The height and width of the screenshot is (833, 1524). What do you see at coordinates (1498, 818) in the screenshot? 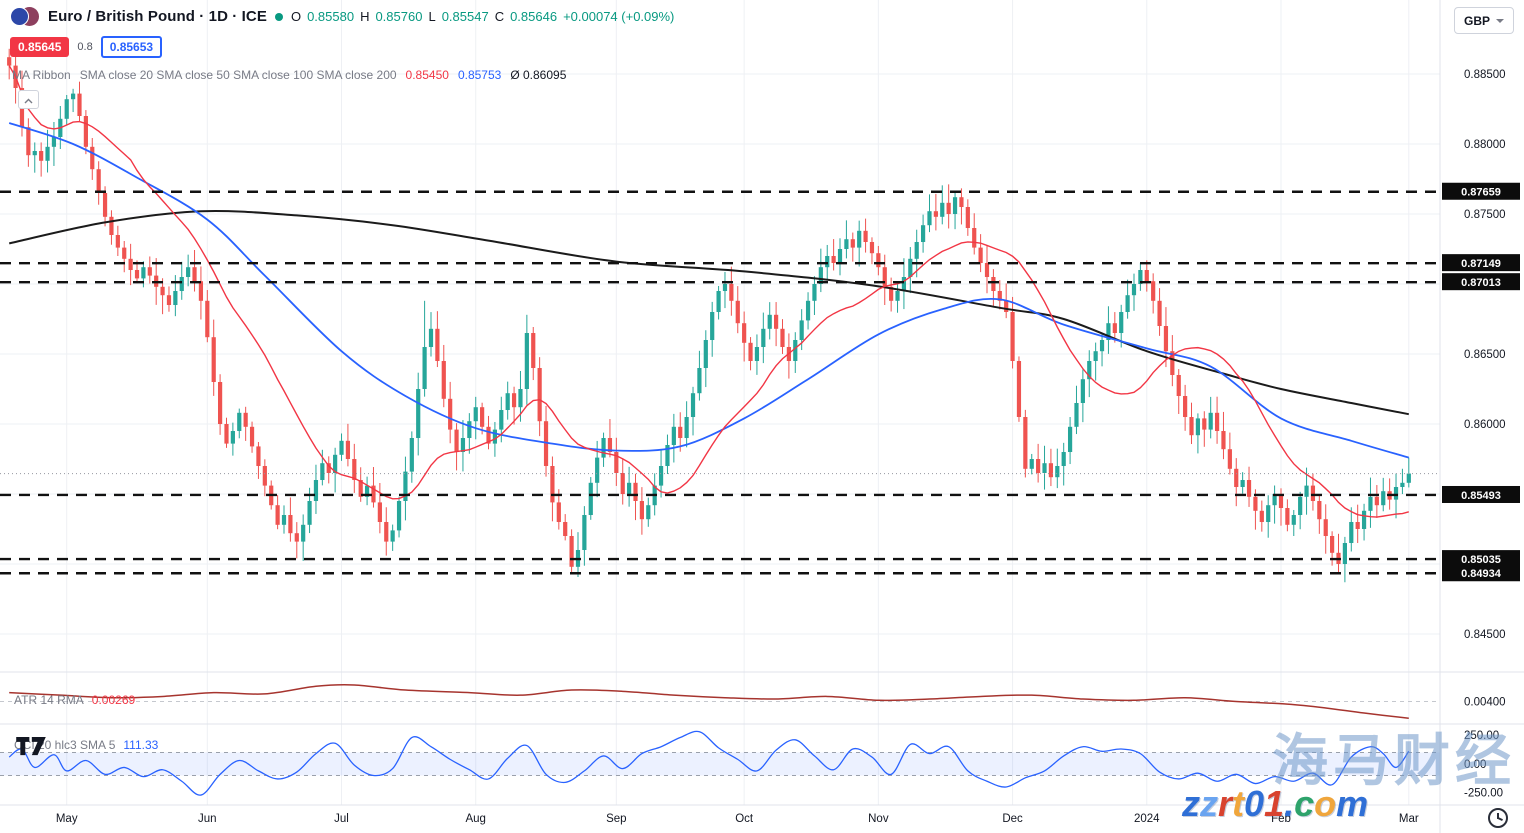
I see `clock-icon` at bounding box center [1498, 818].